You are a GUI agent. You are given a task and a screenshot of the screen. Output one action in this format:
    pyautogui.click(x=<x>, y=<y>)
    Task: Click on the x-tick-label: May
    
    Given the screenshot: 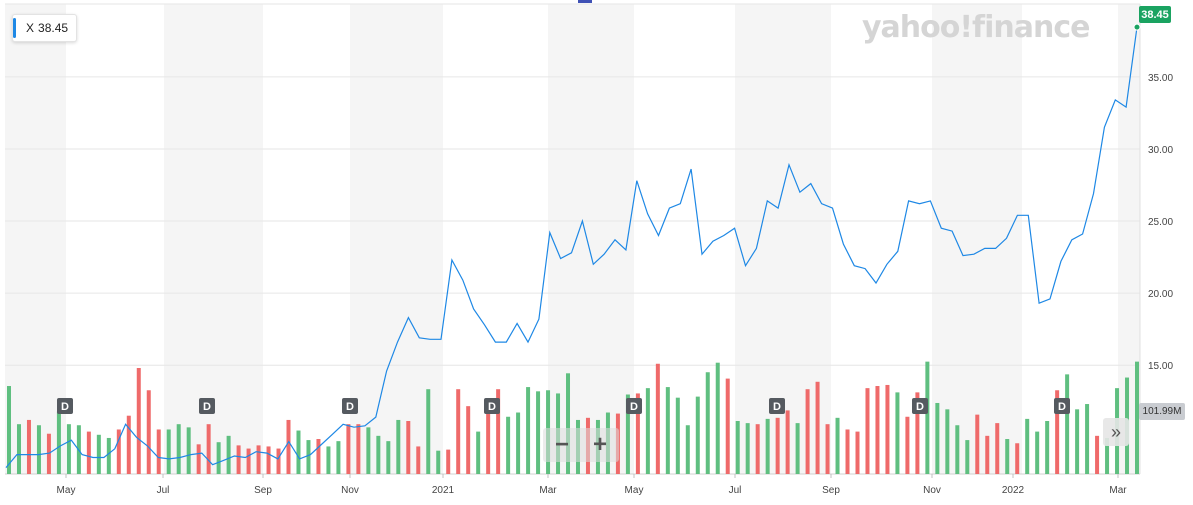 What is the action you would take?
    pyautogui.click(x=634, y=490)
    